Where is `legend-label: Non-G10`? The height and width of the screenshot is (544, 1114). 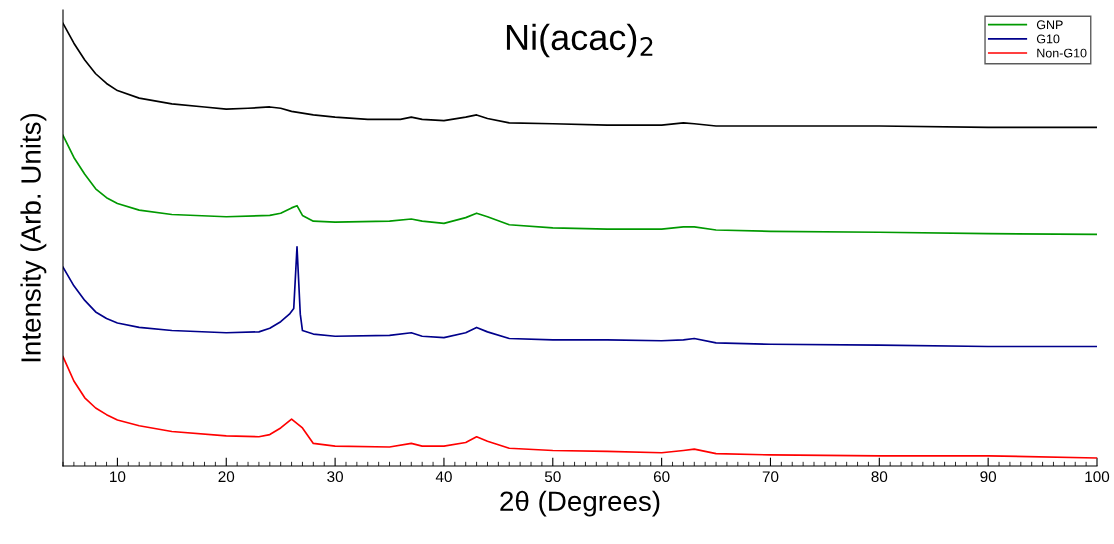 legend-label: Non-G10 is located at coordinates (1062, 53).